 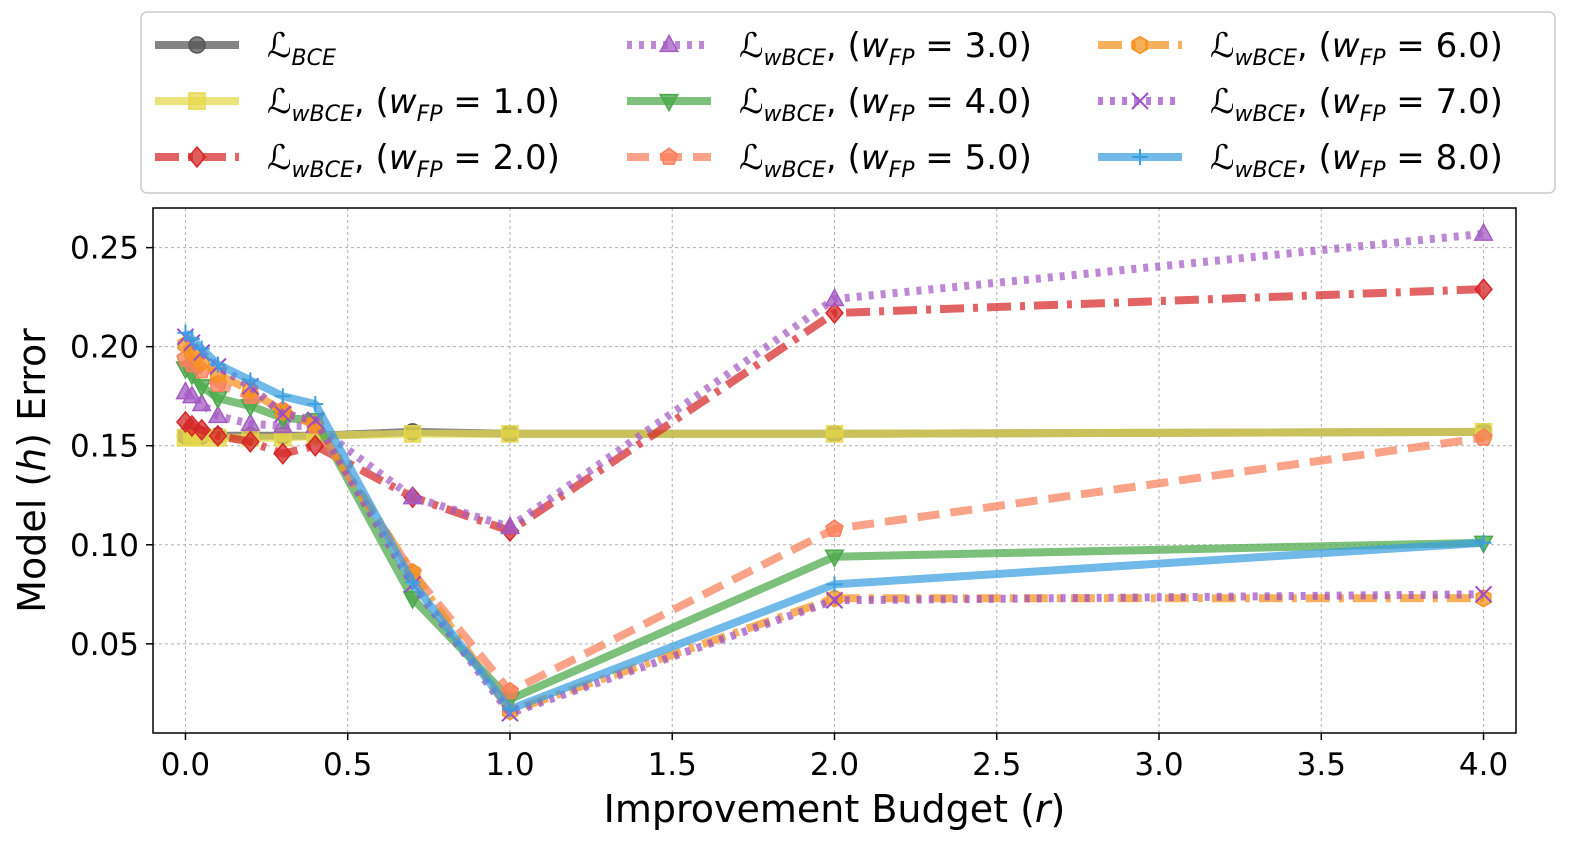 What do you see at coordinates (972, 46) in the screenshot?
I see `legend-label-end: = 3.0)` at bounding box center [972, 46].